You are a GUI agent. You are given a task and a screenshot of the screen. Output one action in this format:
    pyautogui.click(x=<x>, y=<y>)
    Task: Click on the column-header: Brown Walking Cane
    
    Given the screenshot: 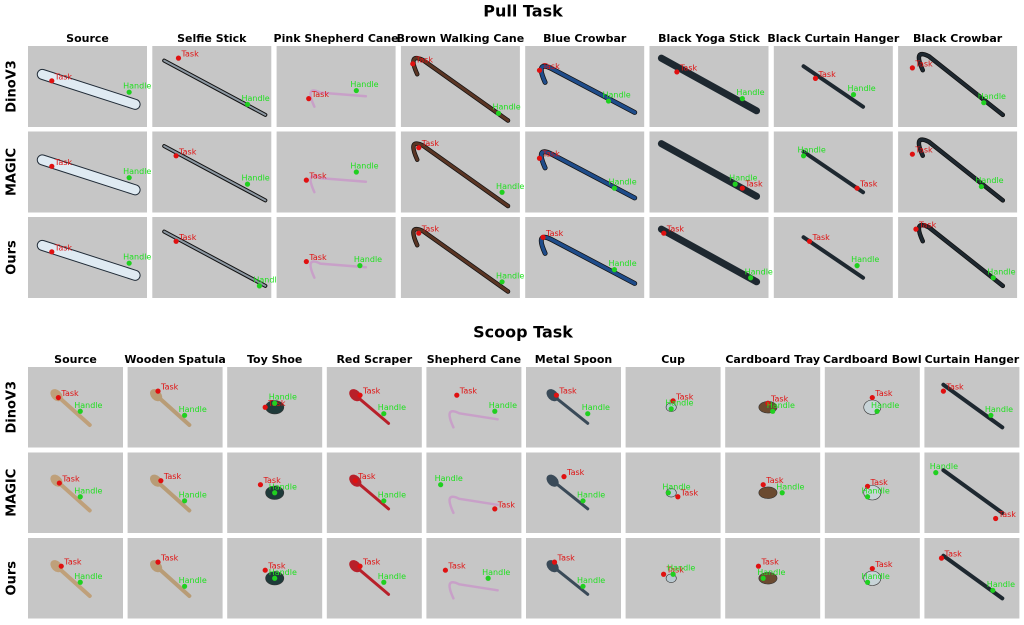 What is the action you would take?
    pyautogui.click(x=461, y=38)
    